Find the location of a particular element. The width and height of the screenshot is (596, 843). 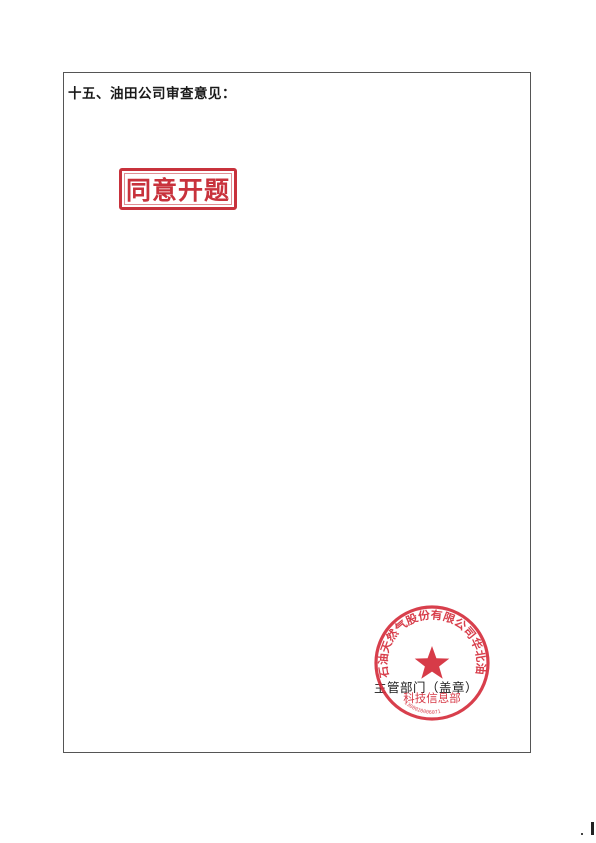

review-opinion-heading: 十五、油田公司审查意见： is located at coordinates (152, 94).